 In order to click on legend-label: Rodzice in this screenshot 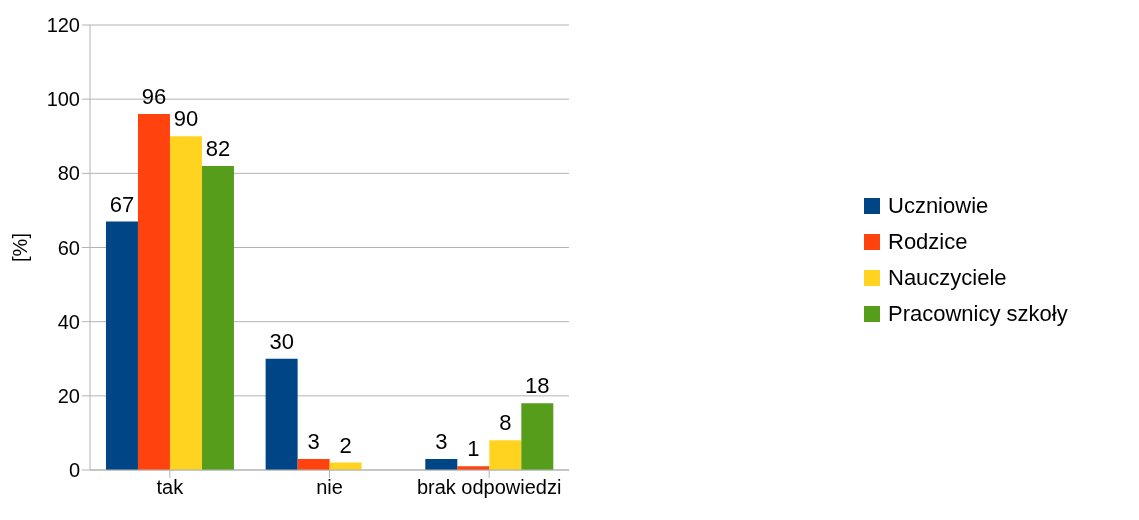, I will do `click(928, 242)`.